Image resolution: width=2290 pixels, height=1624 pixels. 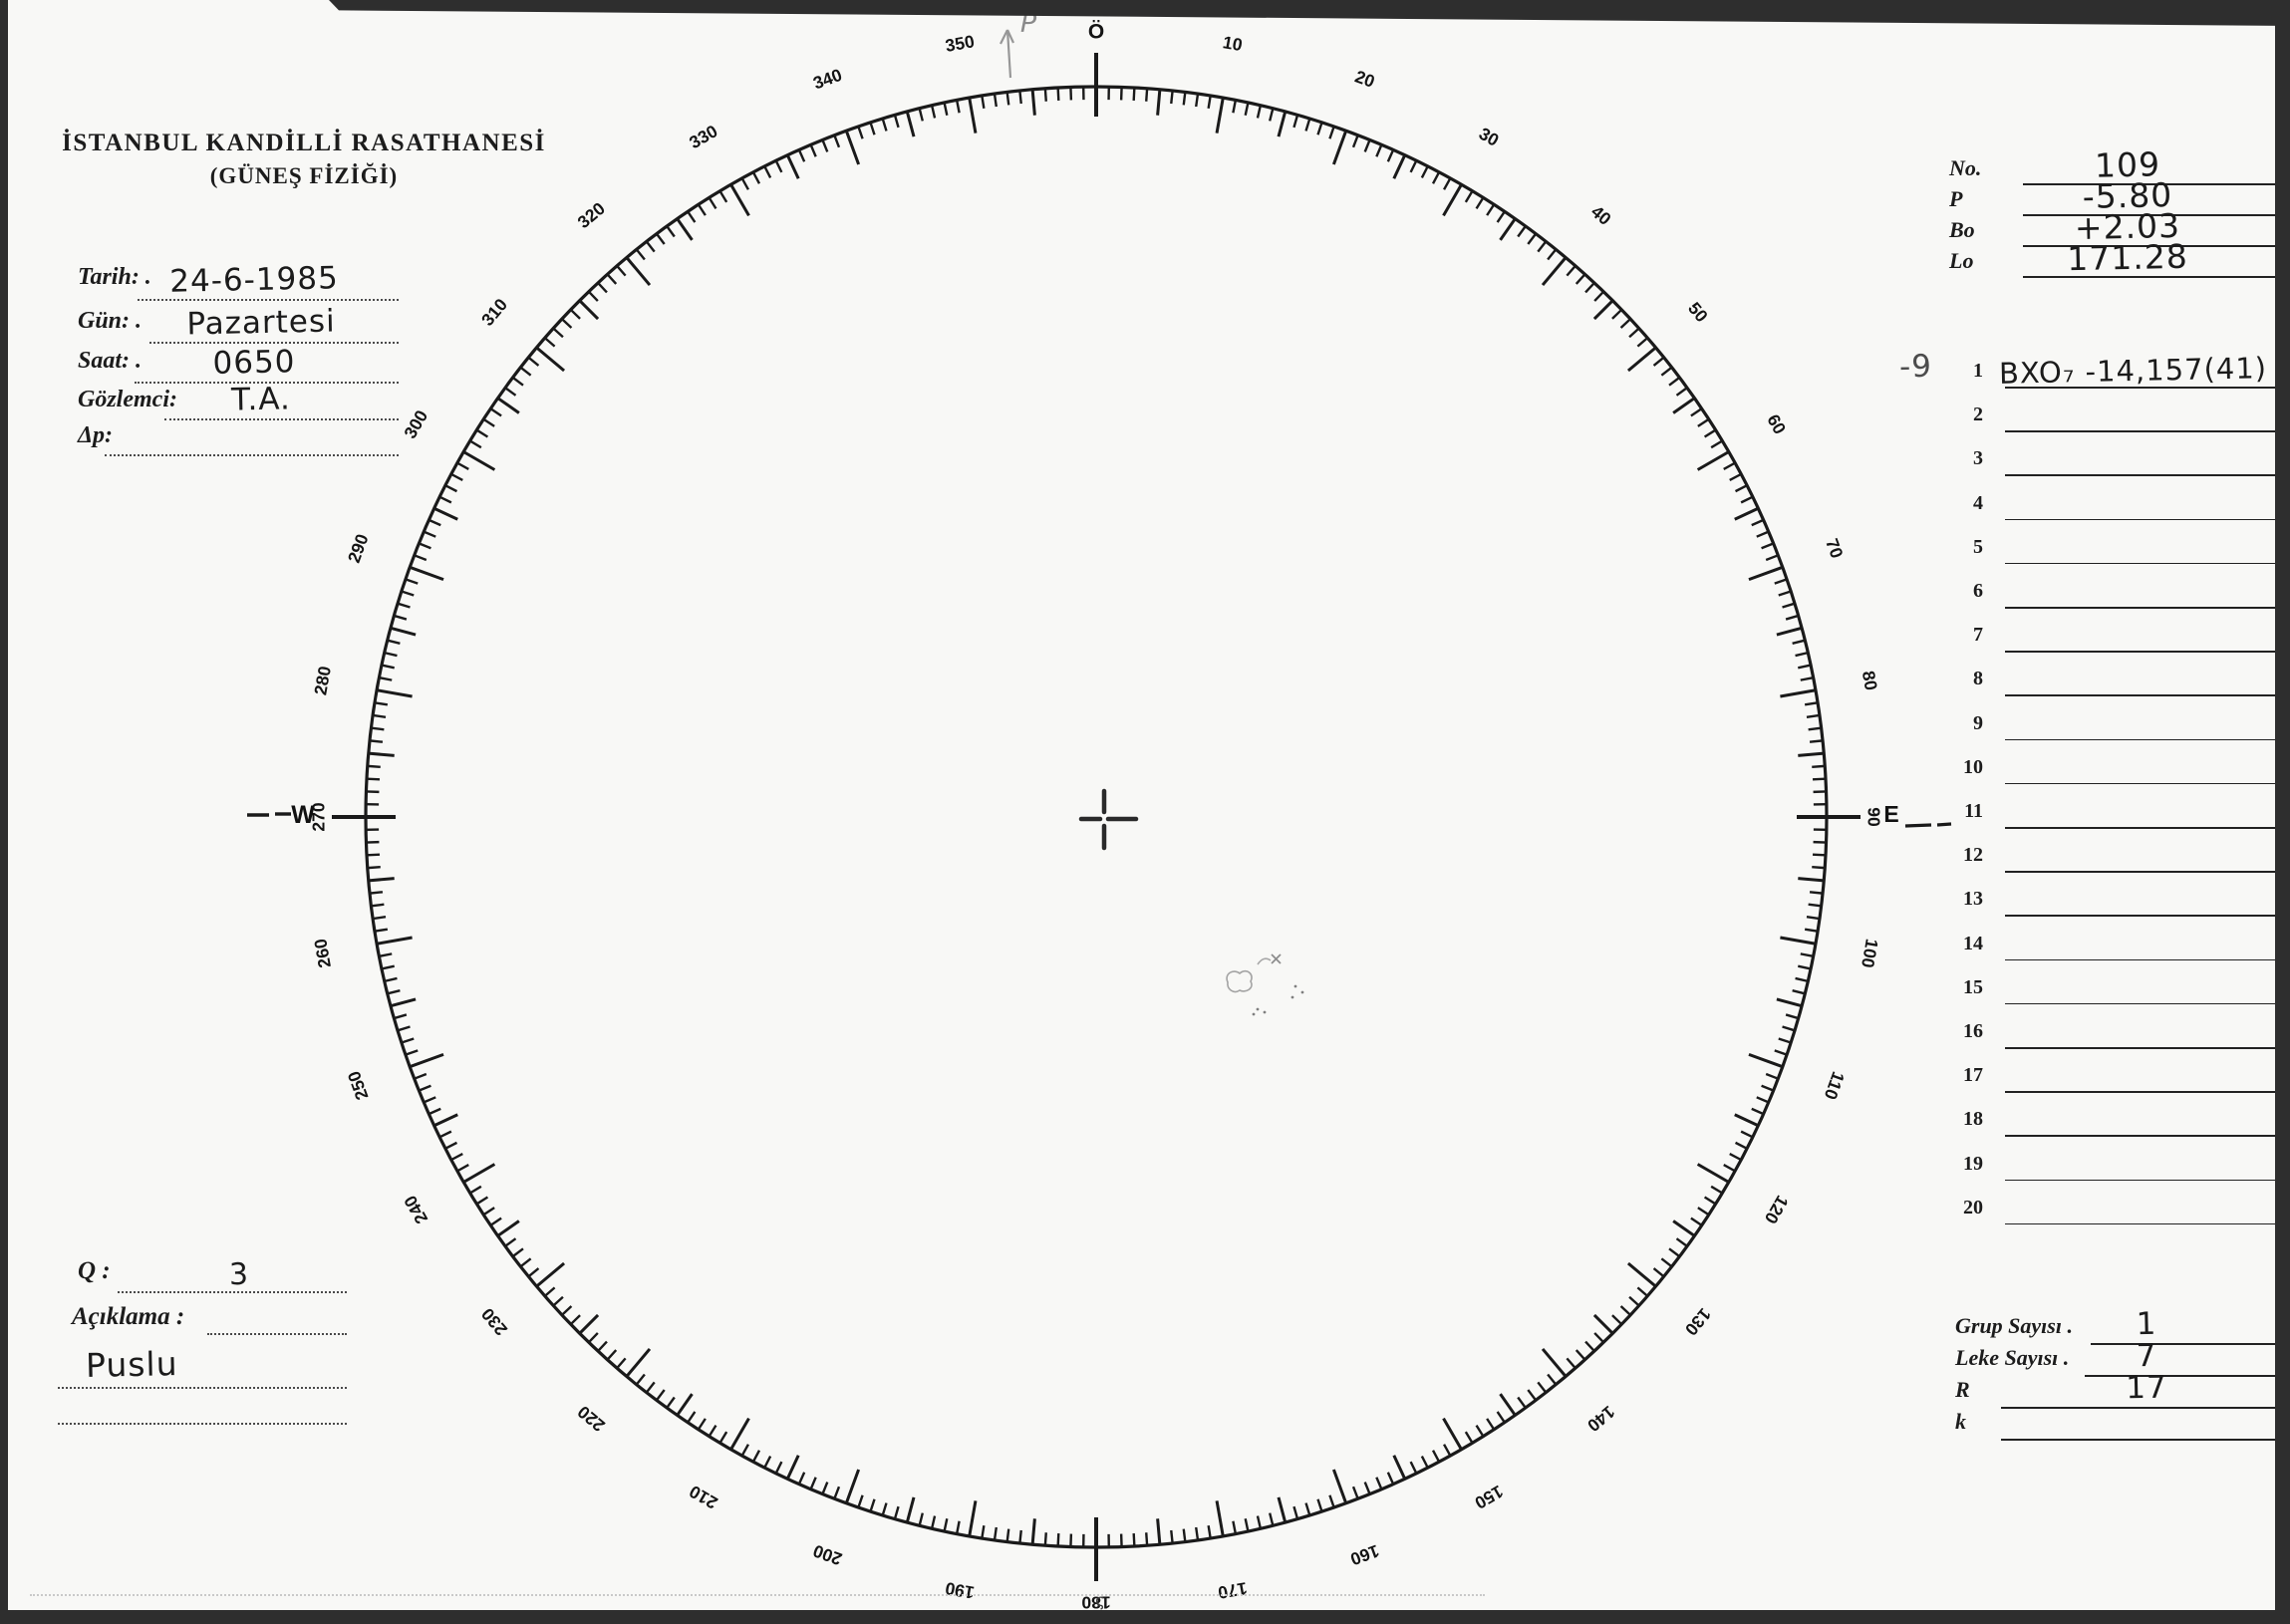 What do you see at coordinates (358, 548) in the screenshot?
I see `dial-degree-label: 290` at bounding box center [358, 548].